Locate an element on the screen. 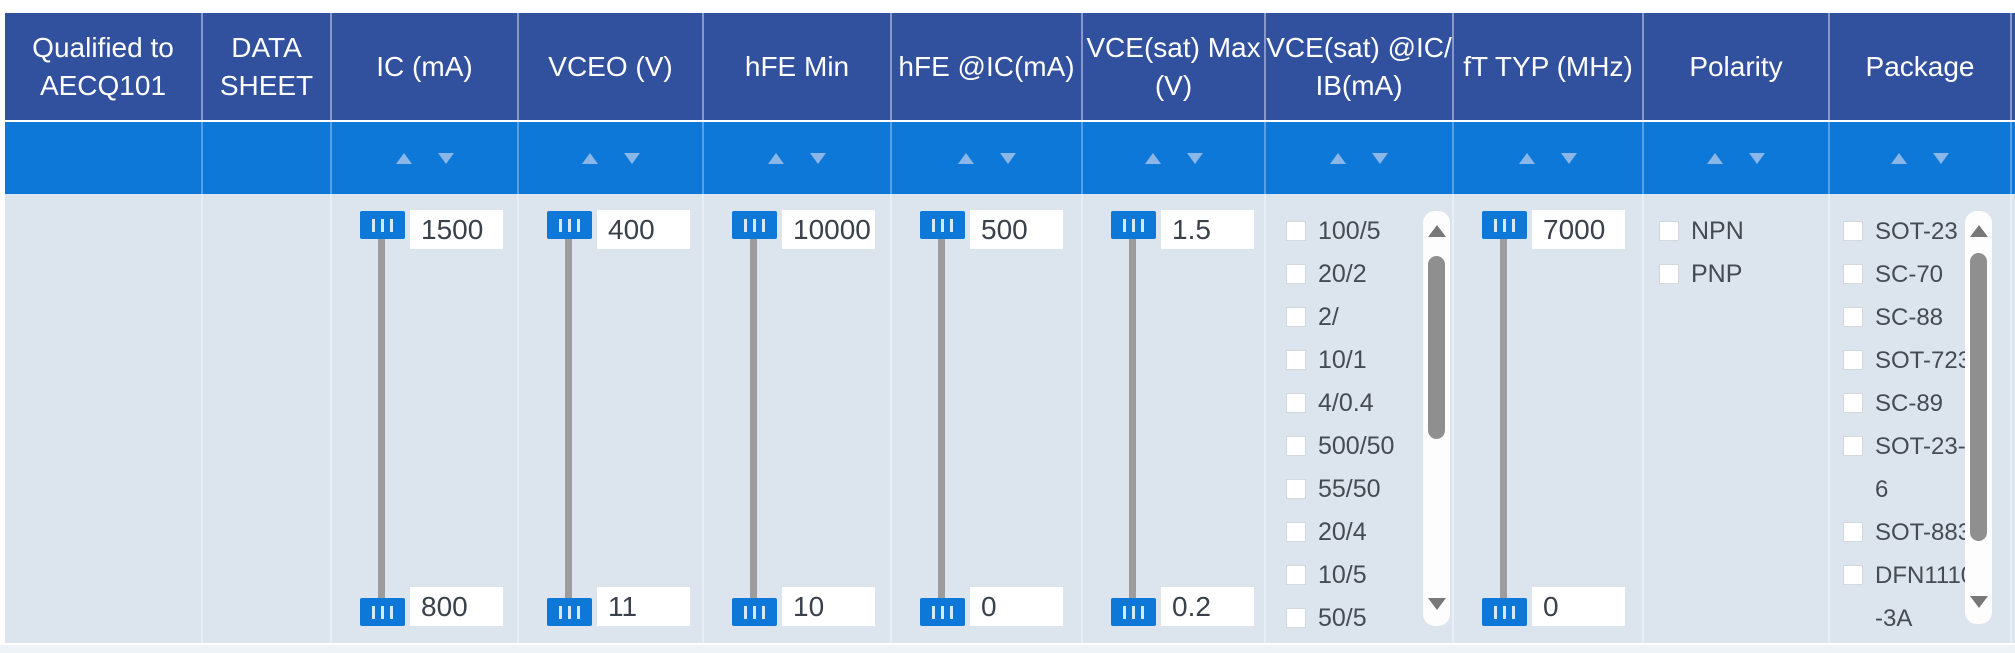  filter-option: NPN is located at coordinates (1743, 231).